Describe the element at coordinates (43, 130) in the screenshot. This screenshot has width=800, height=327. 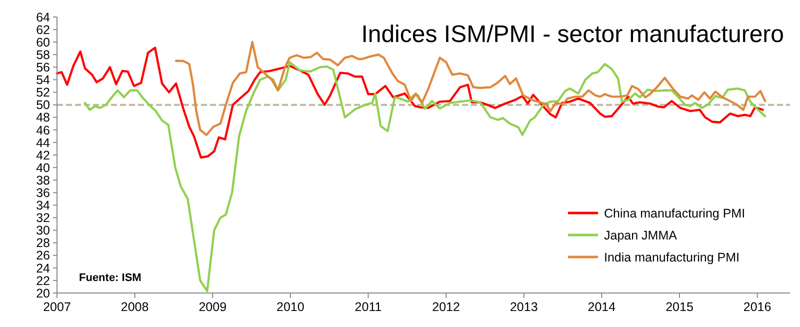
I see `y-tick-label: 46` at that location.